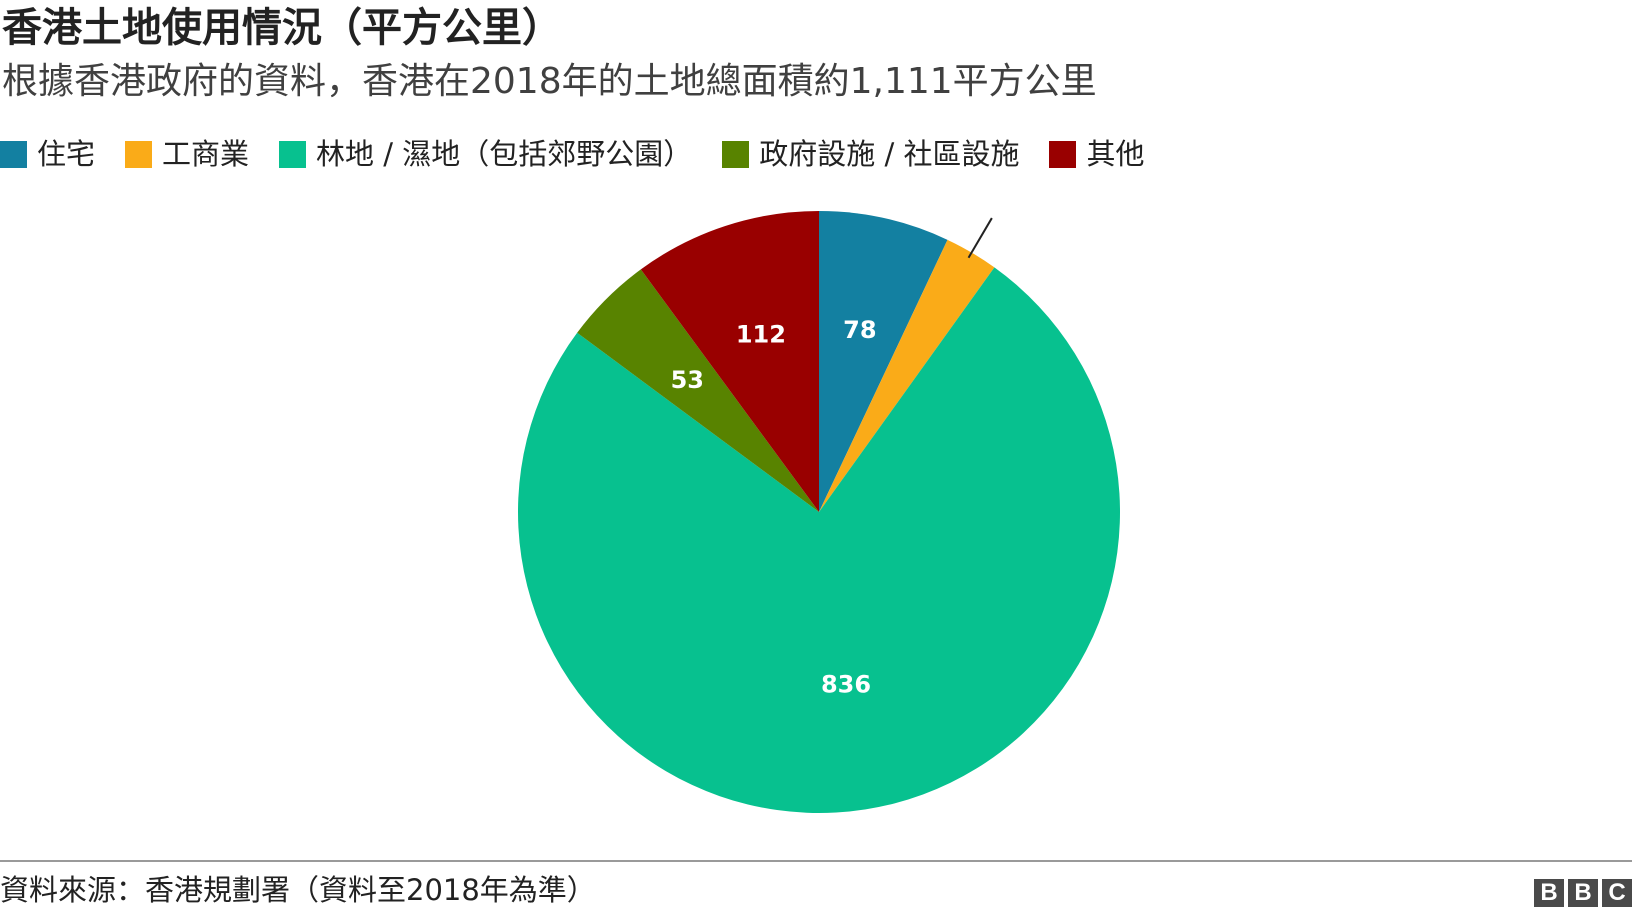 The width and height of the screenshot is (1632, 916). I want to click on legend-item-government: 政府設施 / 社區設施, so click(870, 154).